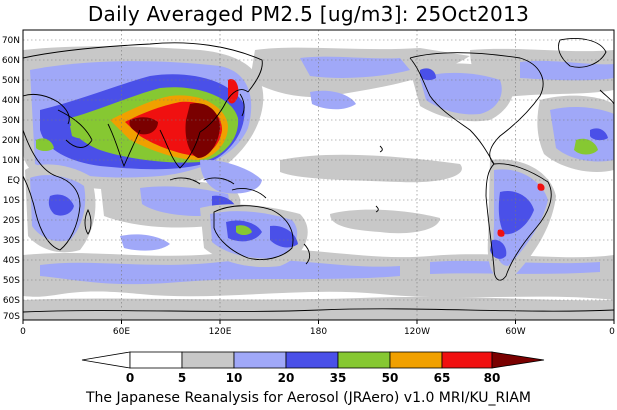  I want to click on lat-label: 30N, so click(11, 121).